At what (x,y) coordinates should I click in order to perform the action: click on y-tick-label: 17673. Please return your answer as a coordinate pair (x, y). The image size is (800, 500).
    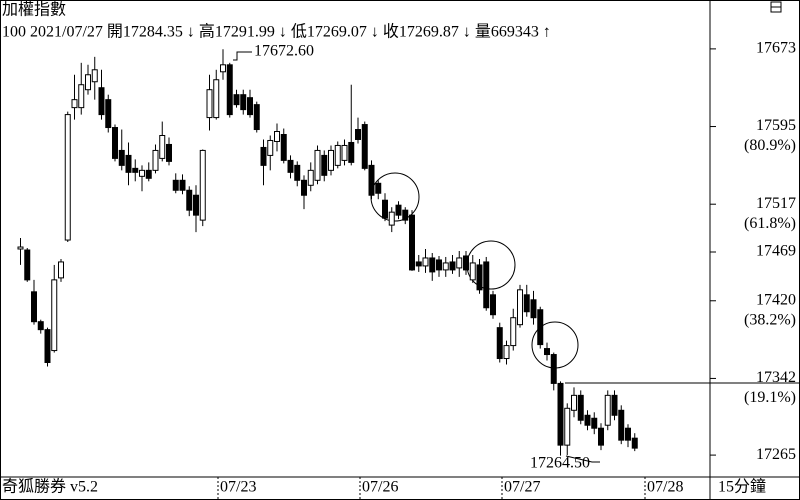
    Looking at the image, I should click on (776, 48).